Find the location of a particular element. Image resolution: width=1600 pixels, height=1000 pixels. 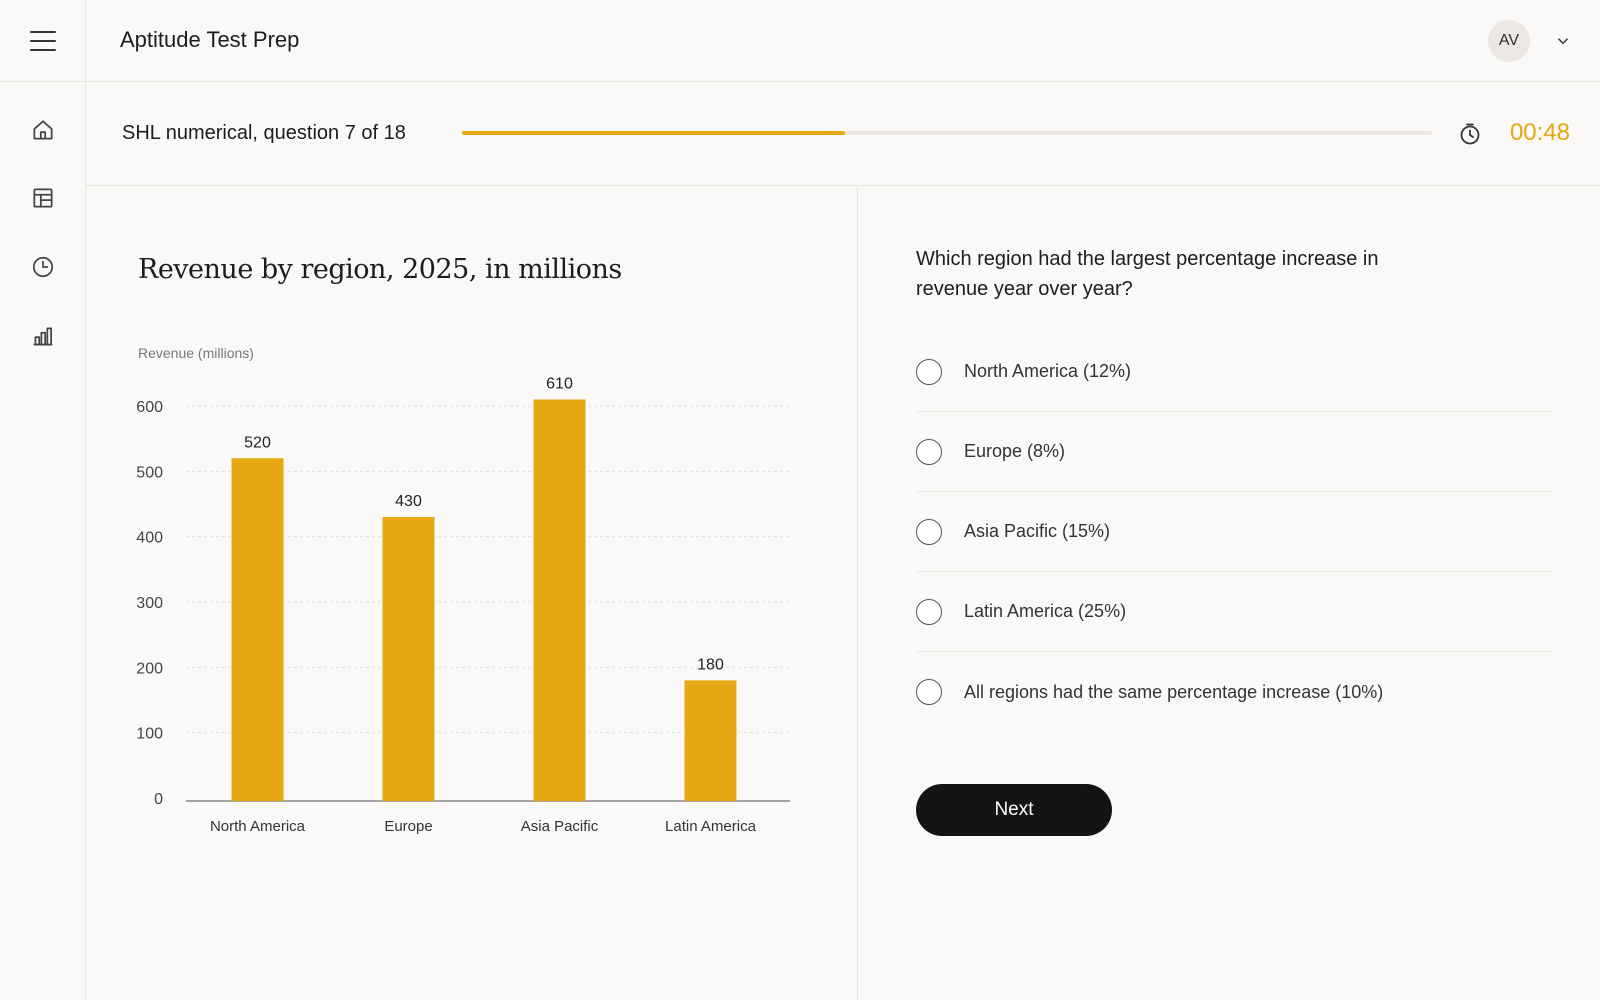

table-icon is located at coordinates (43, 198).